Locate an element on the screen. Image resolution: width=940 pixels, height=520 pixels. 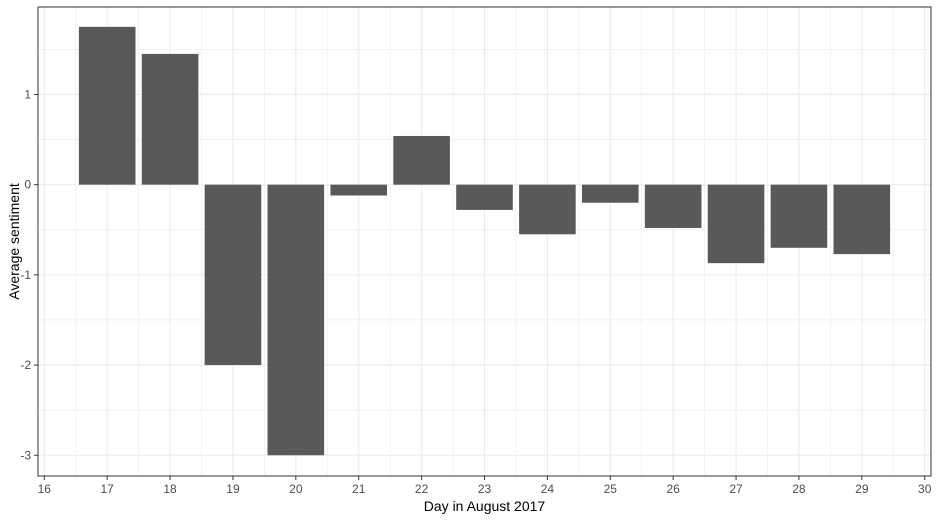
x-tick-label: 20 is located at coordinates (296, 489).